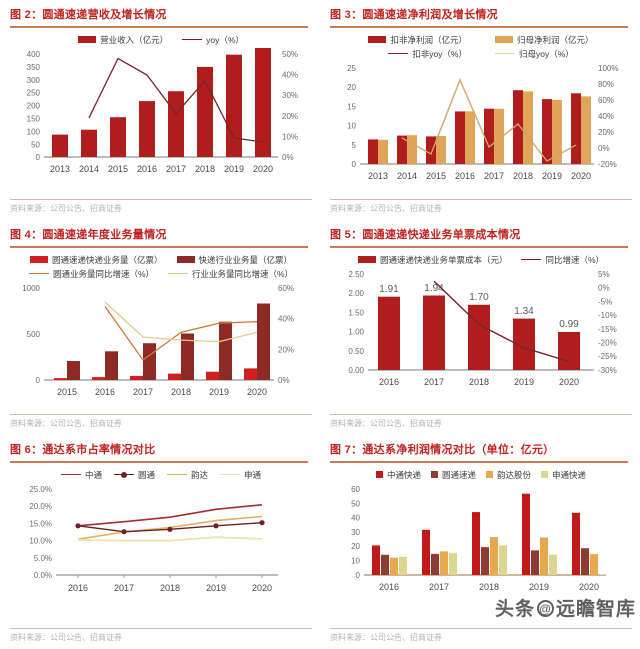 This screenshot has height=649, width=640. Describe the element at coordinates (200, 474) in the screenshot. I see `legend-label: 韵达` at that location.